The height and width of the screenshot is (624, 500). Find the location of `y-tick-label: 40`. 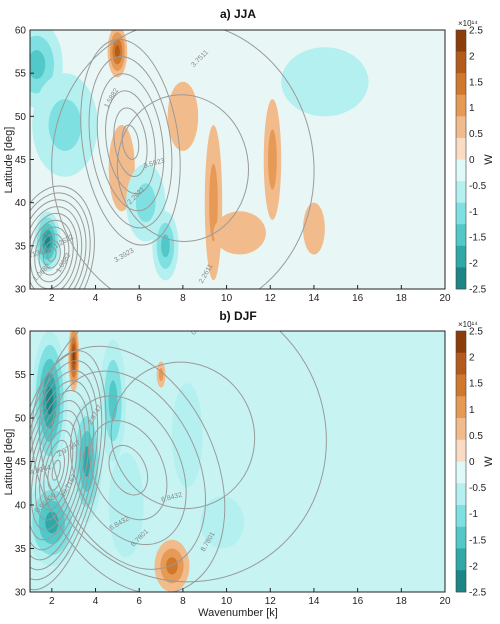

y-tick-label: 40 is located at coordinates (21, 506).